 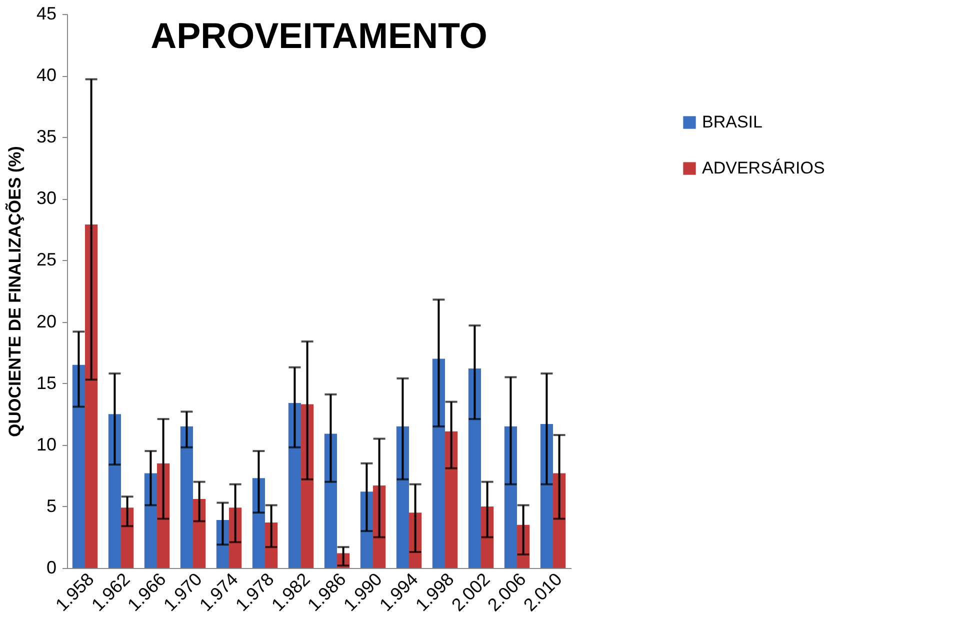 I want to click on y-tick-label: 25, so click(x=46, y=260).